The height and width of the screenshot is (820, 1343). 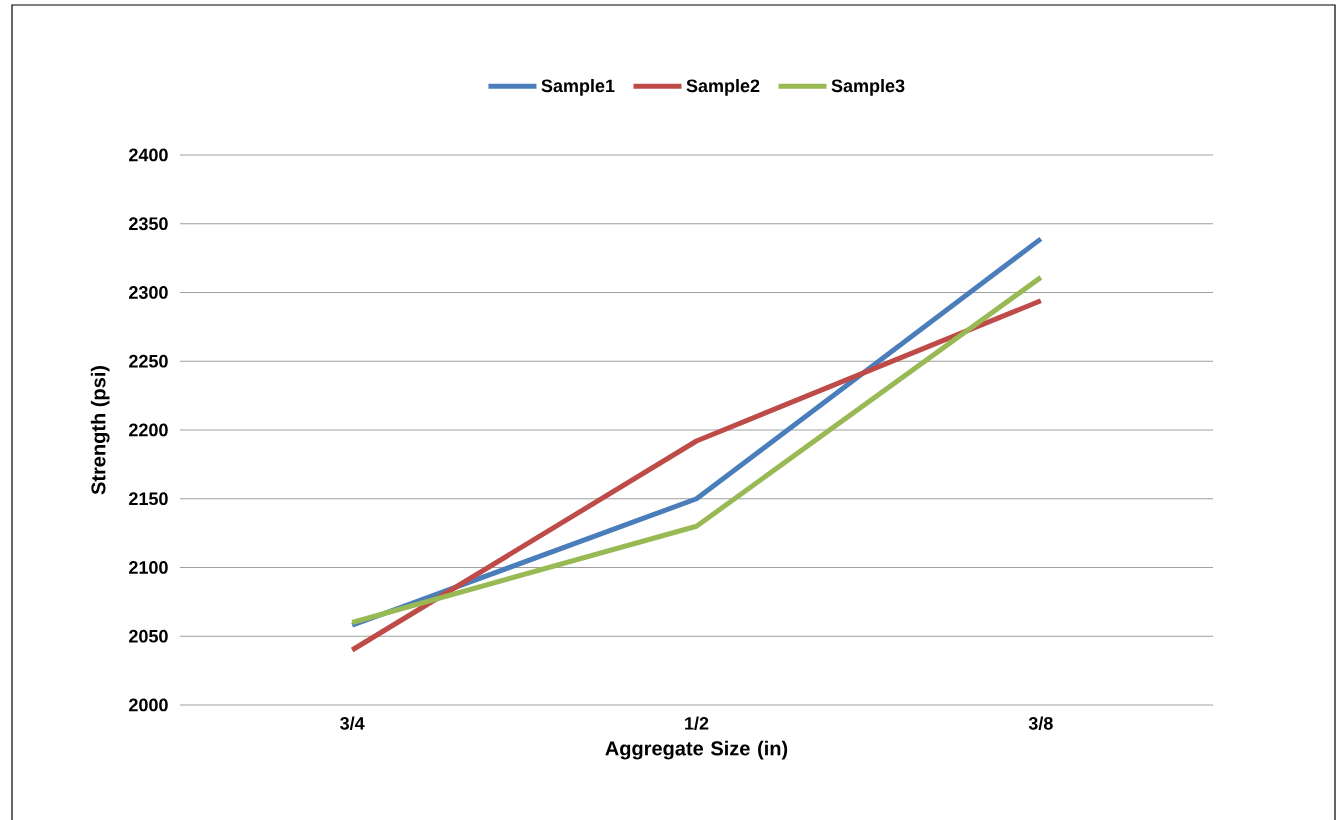 What do you see at coordinates (148, 567) in the screenshot?
I see `y-tick-label: 2100` at bounding box center [148, 567].